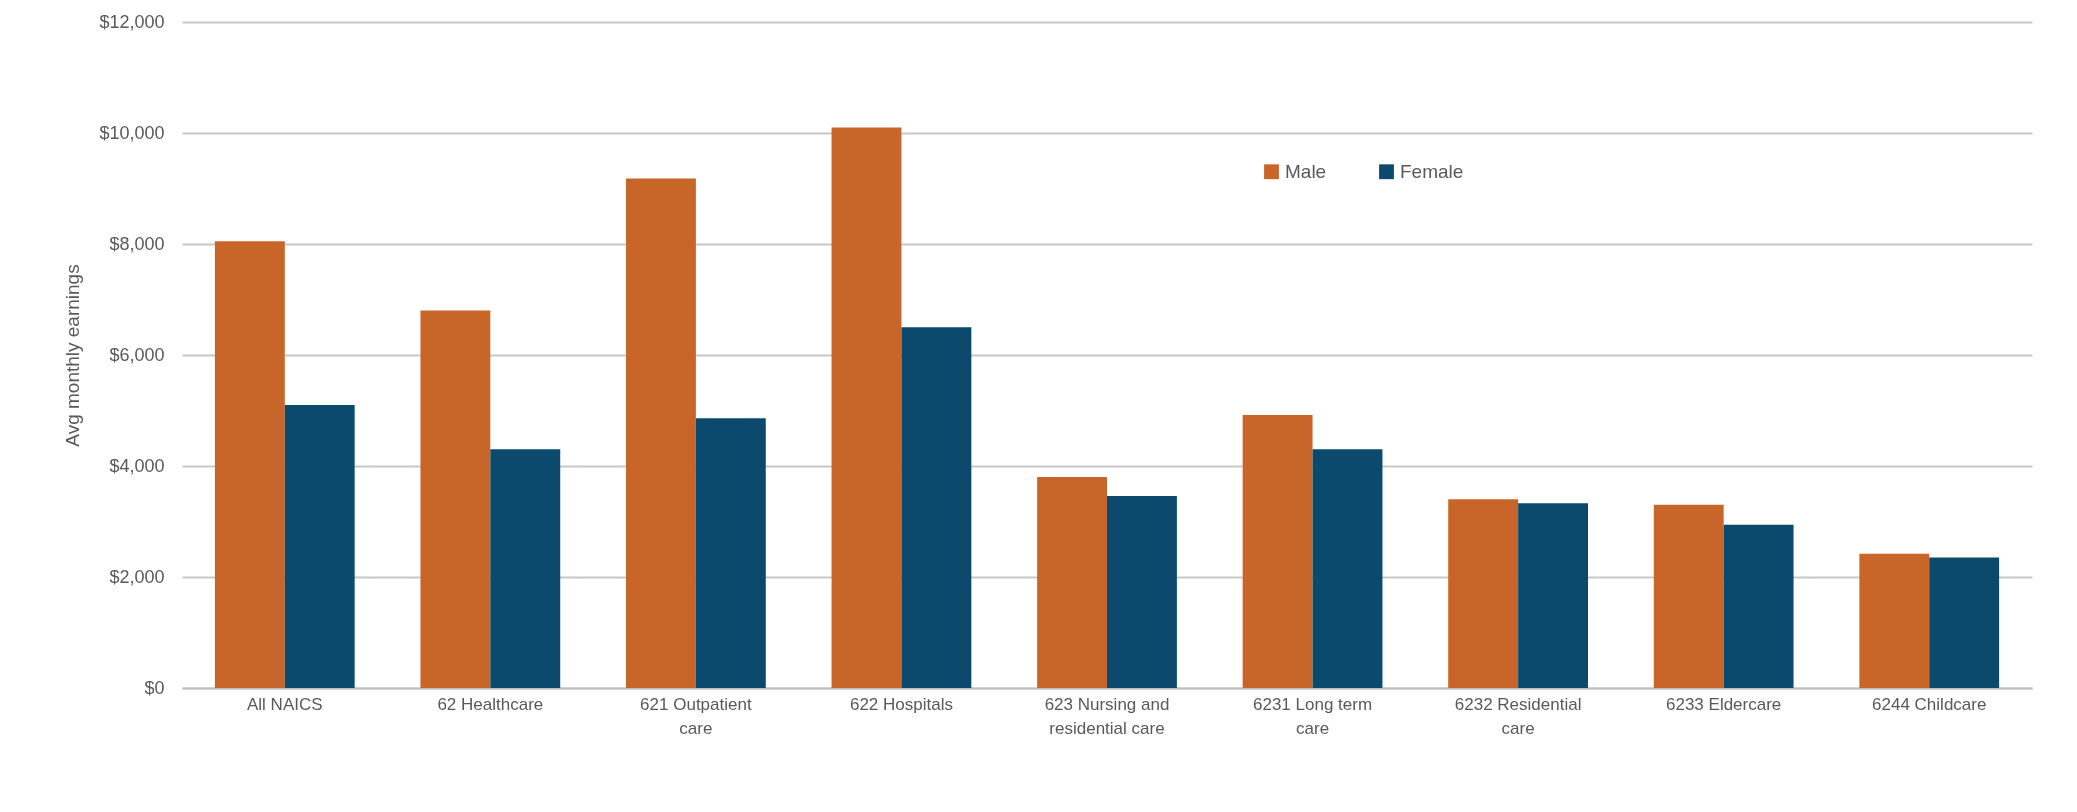 The width and height of the screenshot is (2077, 812). I want to click on y-tick-label: $12,000, so click(132, 21).